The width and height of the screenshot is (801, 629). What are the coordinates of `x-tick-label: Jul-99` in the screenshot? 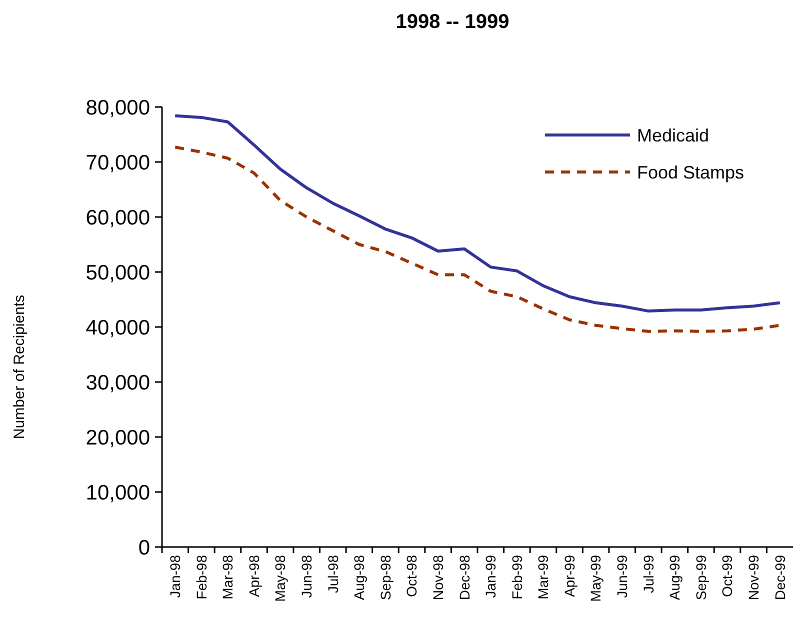 It's located at (648, 574).